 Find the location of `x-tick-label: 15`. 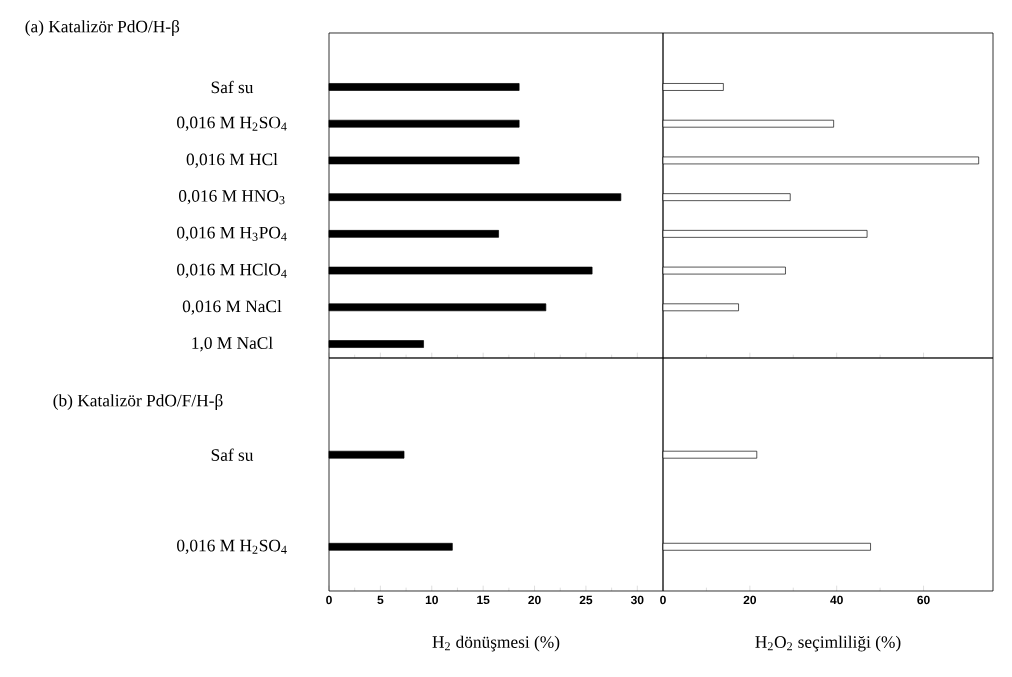

x-tick-label: 15 is located at coordinates (483, 600).